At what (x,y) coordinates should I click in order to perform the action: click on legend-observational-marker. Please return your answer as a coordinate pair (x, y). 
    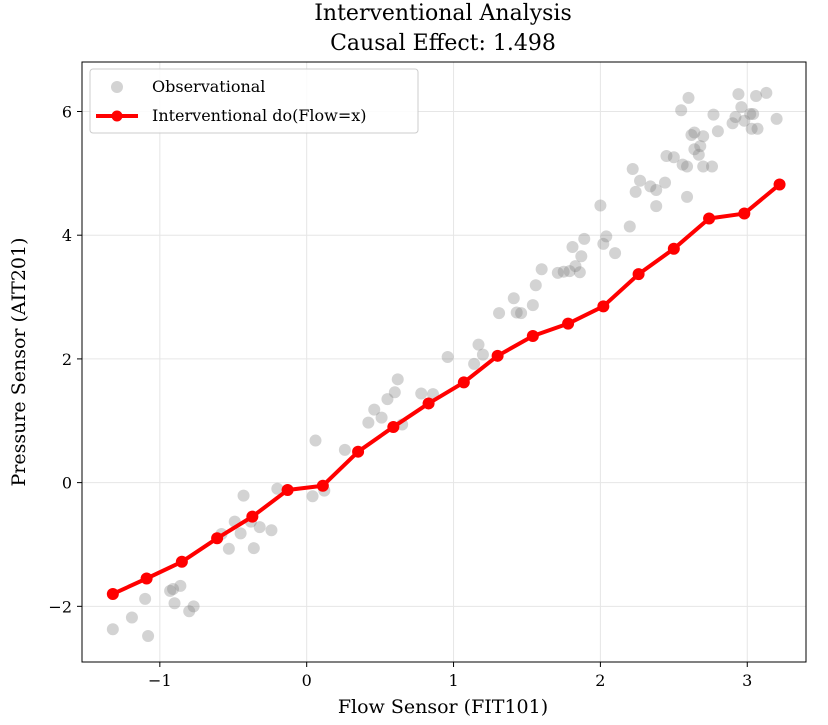
    Looking at the image, I should click on (117, 87).